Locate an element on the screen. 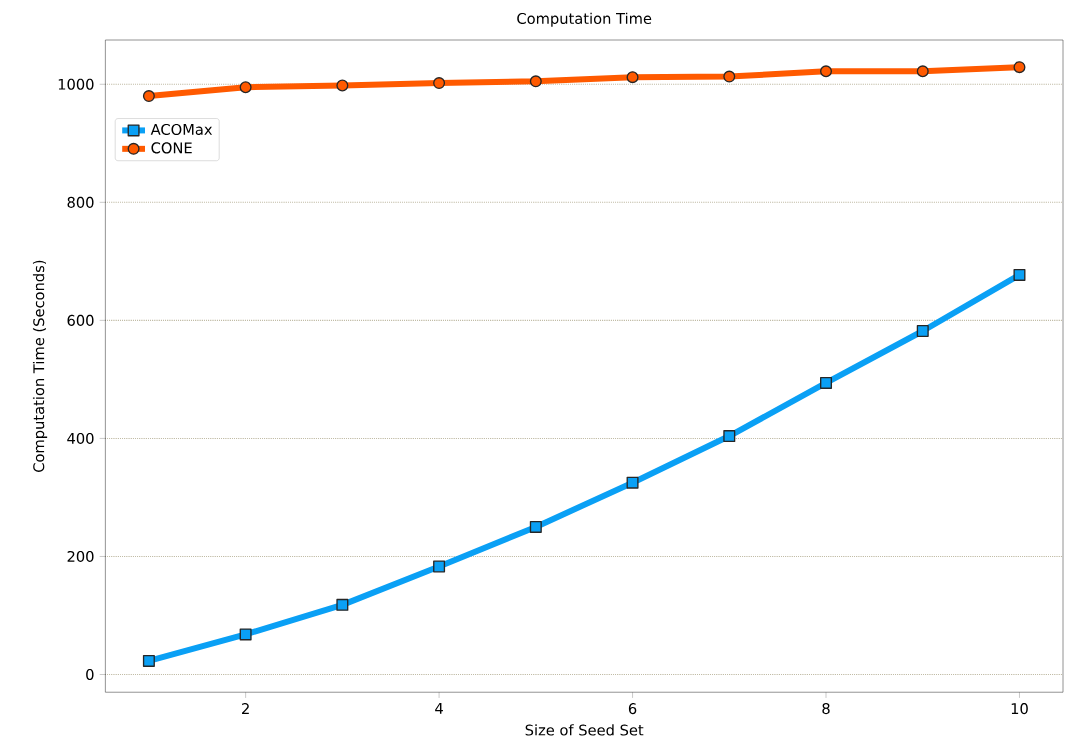  x-axis-title: Size of Seed Set is located at coordinates (584, 730).